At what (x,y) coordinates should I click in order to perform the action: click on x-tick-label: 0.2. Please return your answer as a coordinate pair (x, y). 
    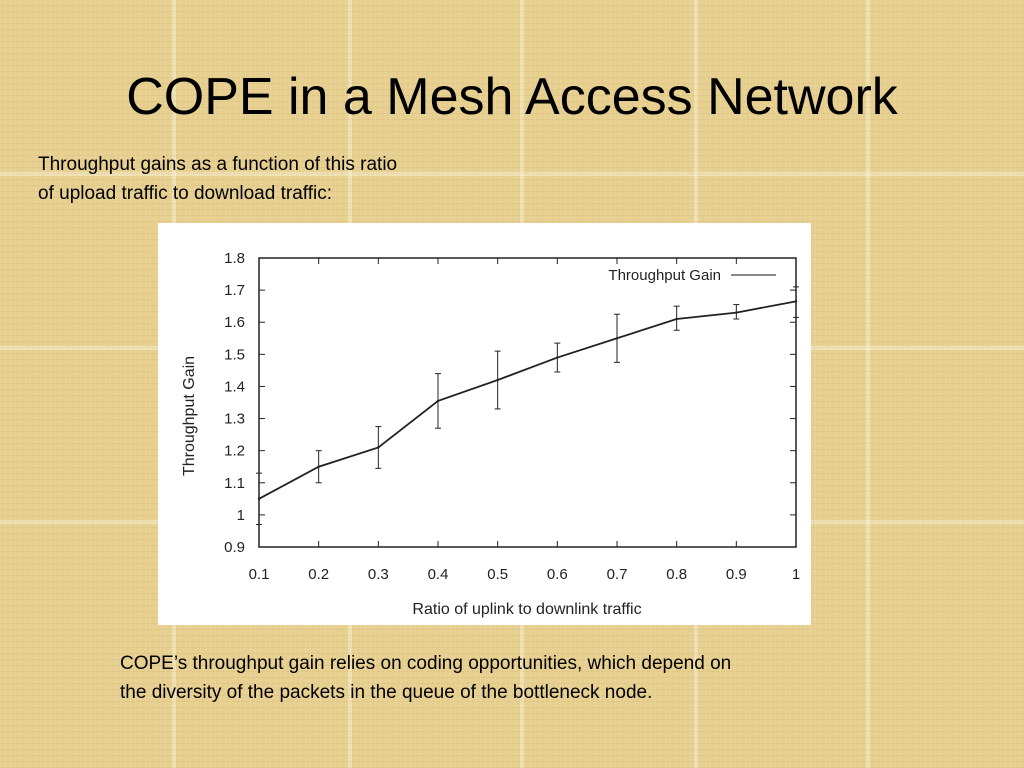
    Looking at the image, I should click on (318, 574).